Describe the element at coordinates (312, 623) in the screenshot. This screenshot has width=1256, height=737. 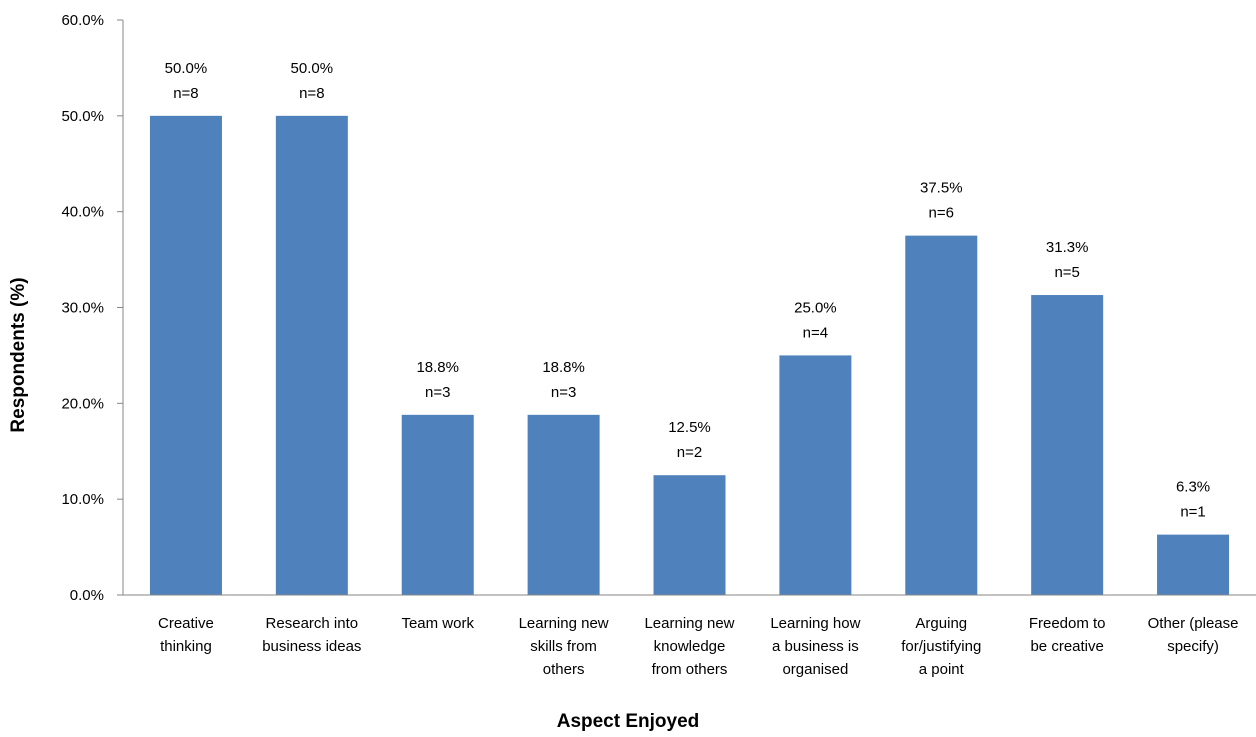
I see `x-tick-label: Research into` at that location.